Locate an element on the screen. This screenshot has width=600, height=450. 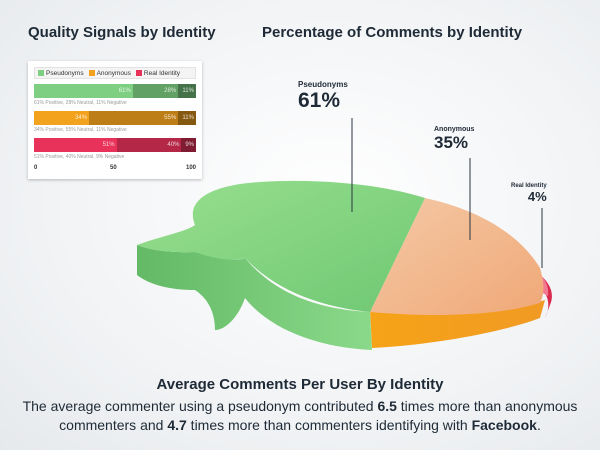
pie-slice-anonymous-side is located at coordinates (457, 324).